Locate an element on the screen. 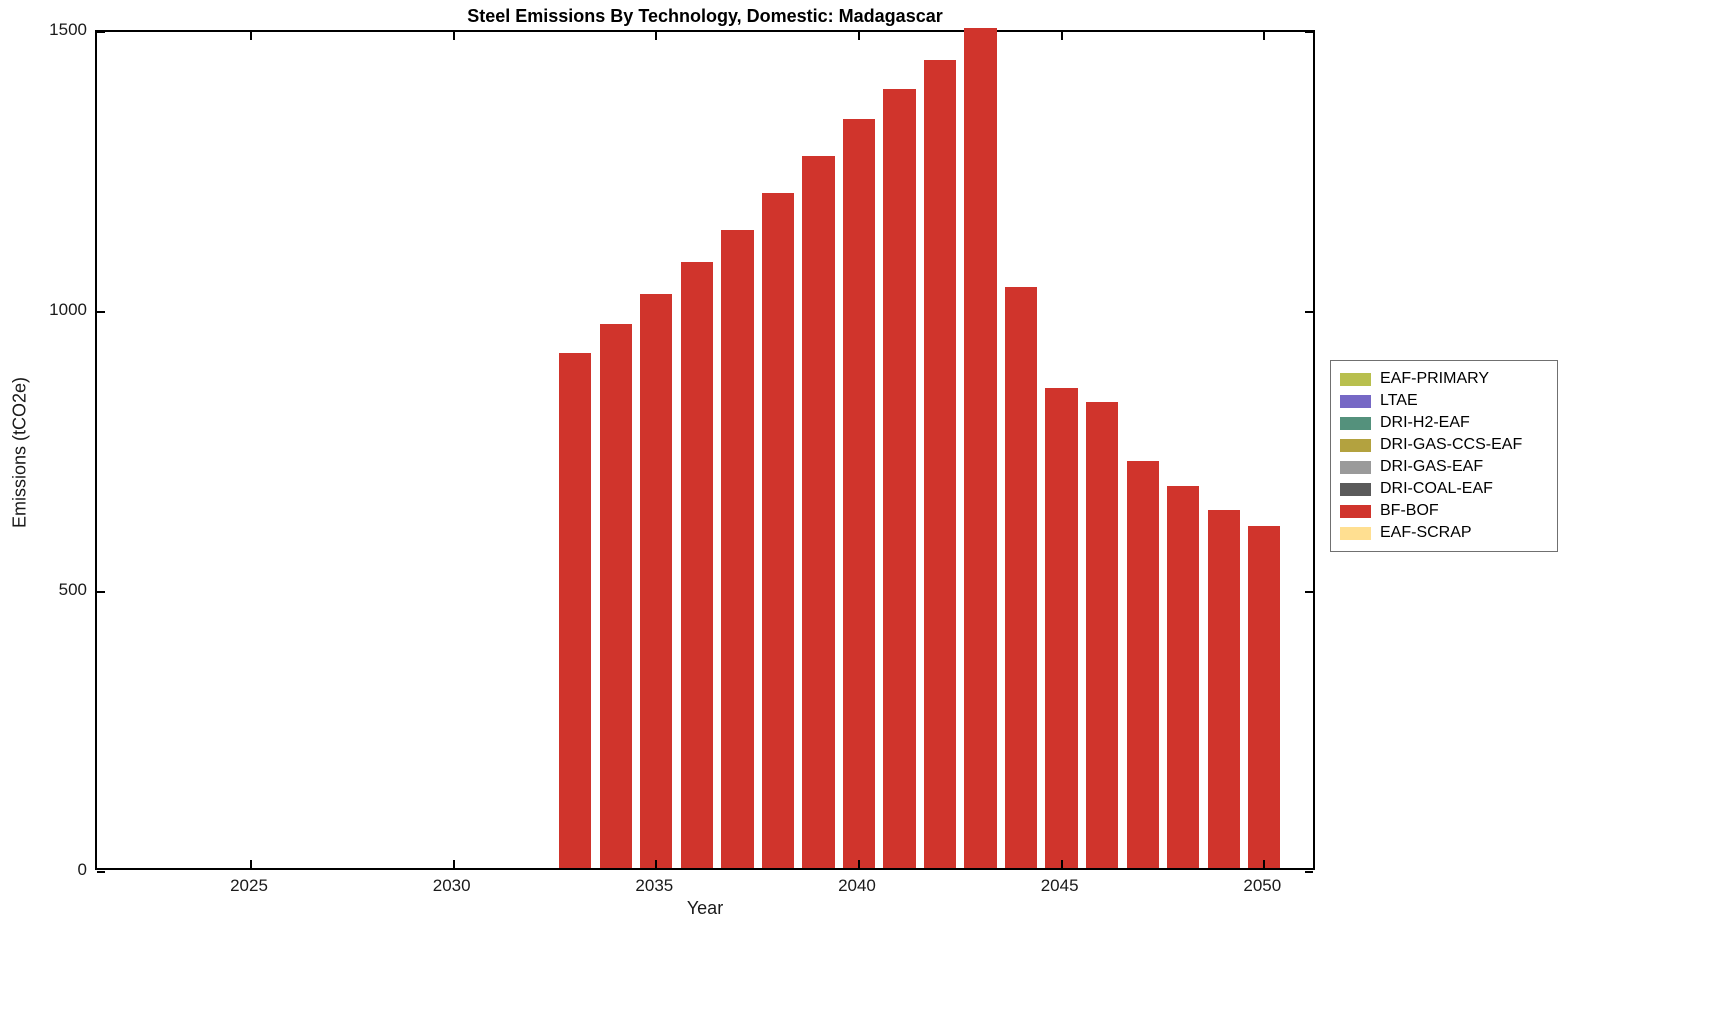 Image resolution: width=1714 pixels, height=1021 pixels. bar-bf-bof-2033 is located at coordinates (575, 610).